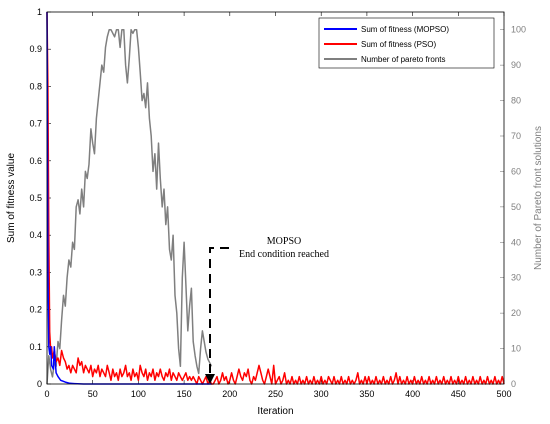 The image size is (550, 424). Describe the element at coordinates (138, 394) in the screenshot. I see `x-tick-label: 100` at that location.